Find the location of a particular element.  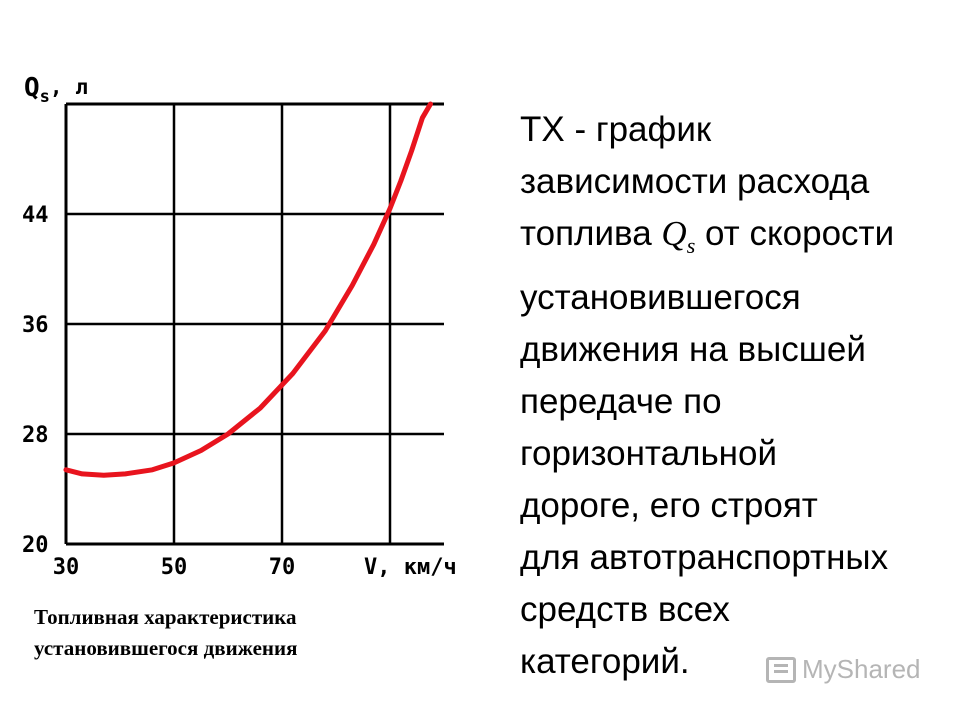

description-line: передаче по is located at coordinates (621, 401).